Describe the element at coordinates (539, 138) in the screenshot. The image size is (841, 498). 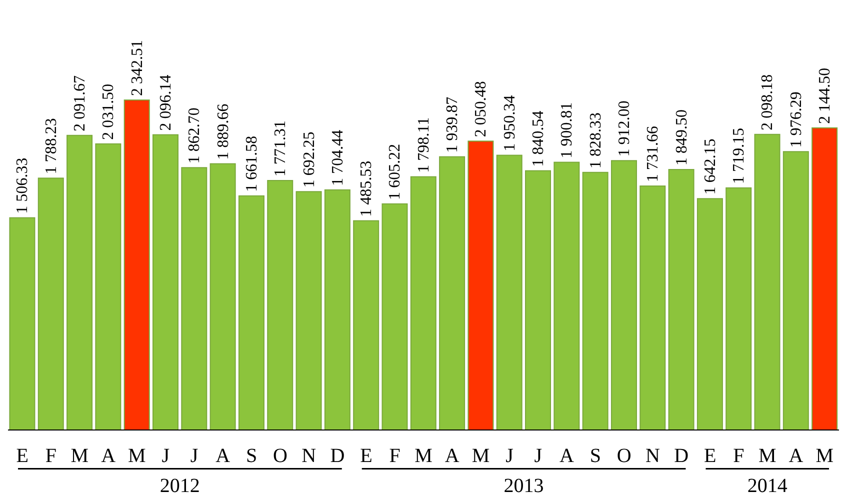
I see `data-label: 1 840.54` at that location.